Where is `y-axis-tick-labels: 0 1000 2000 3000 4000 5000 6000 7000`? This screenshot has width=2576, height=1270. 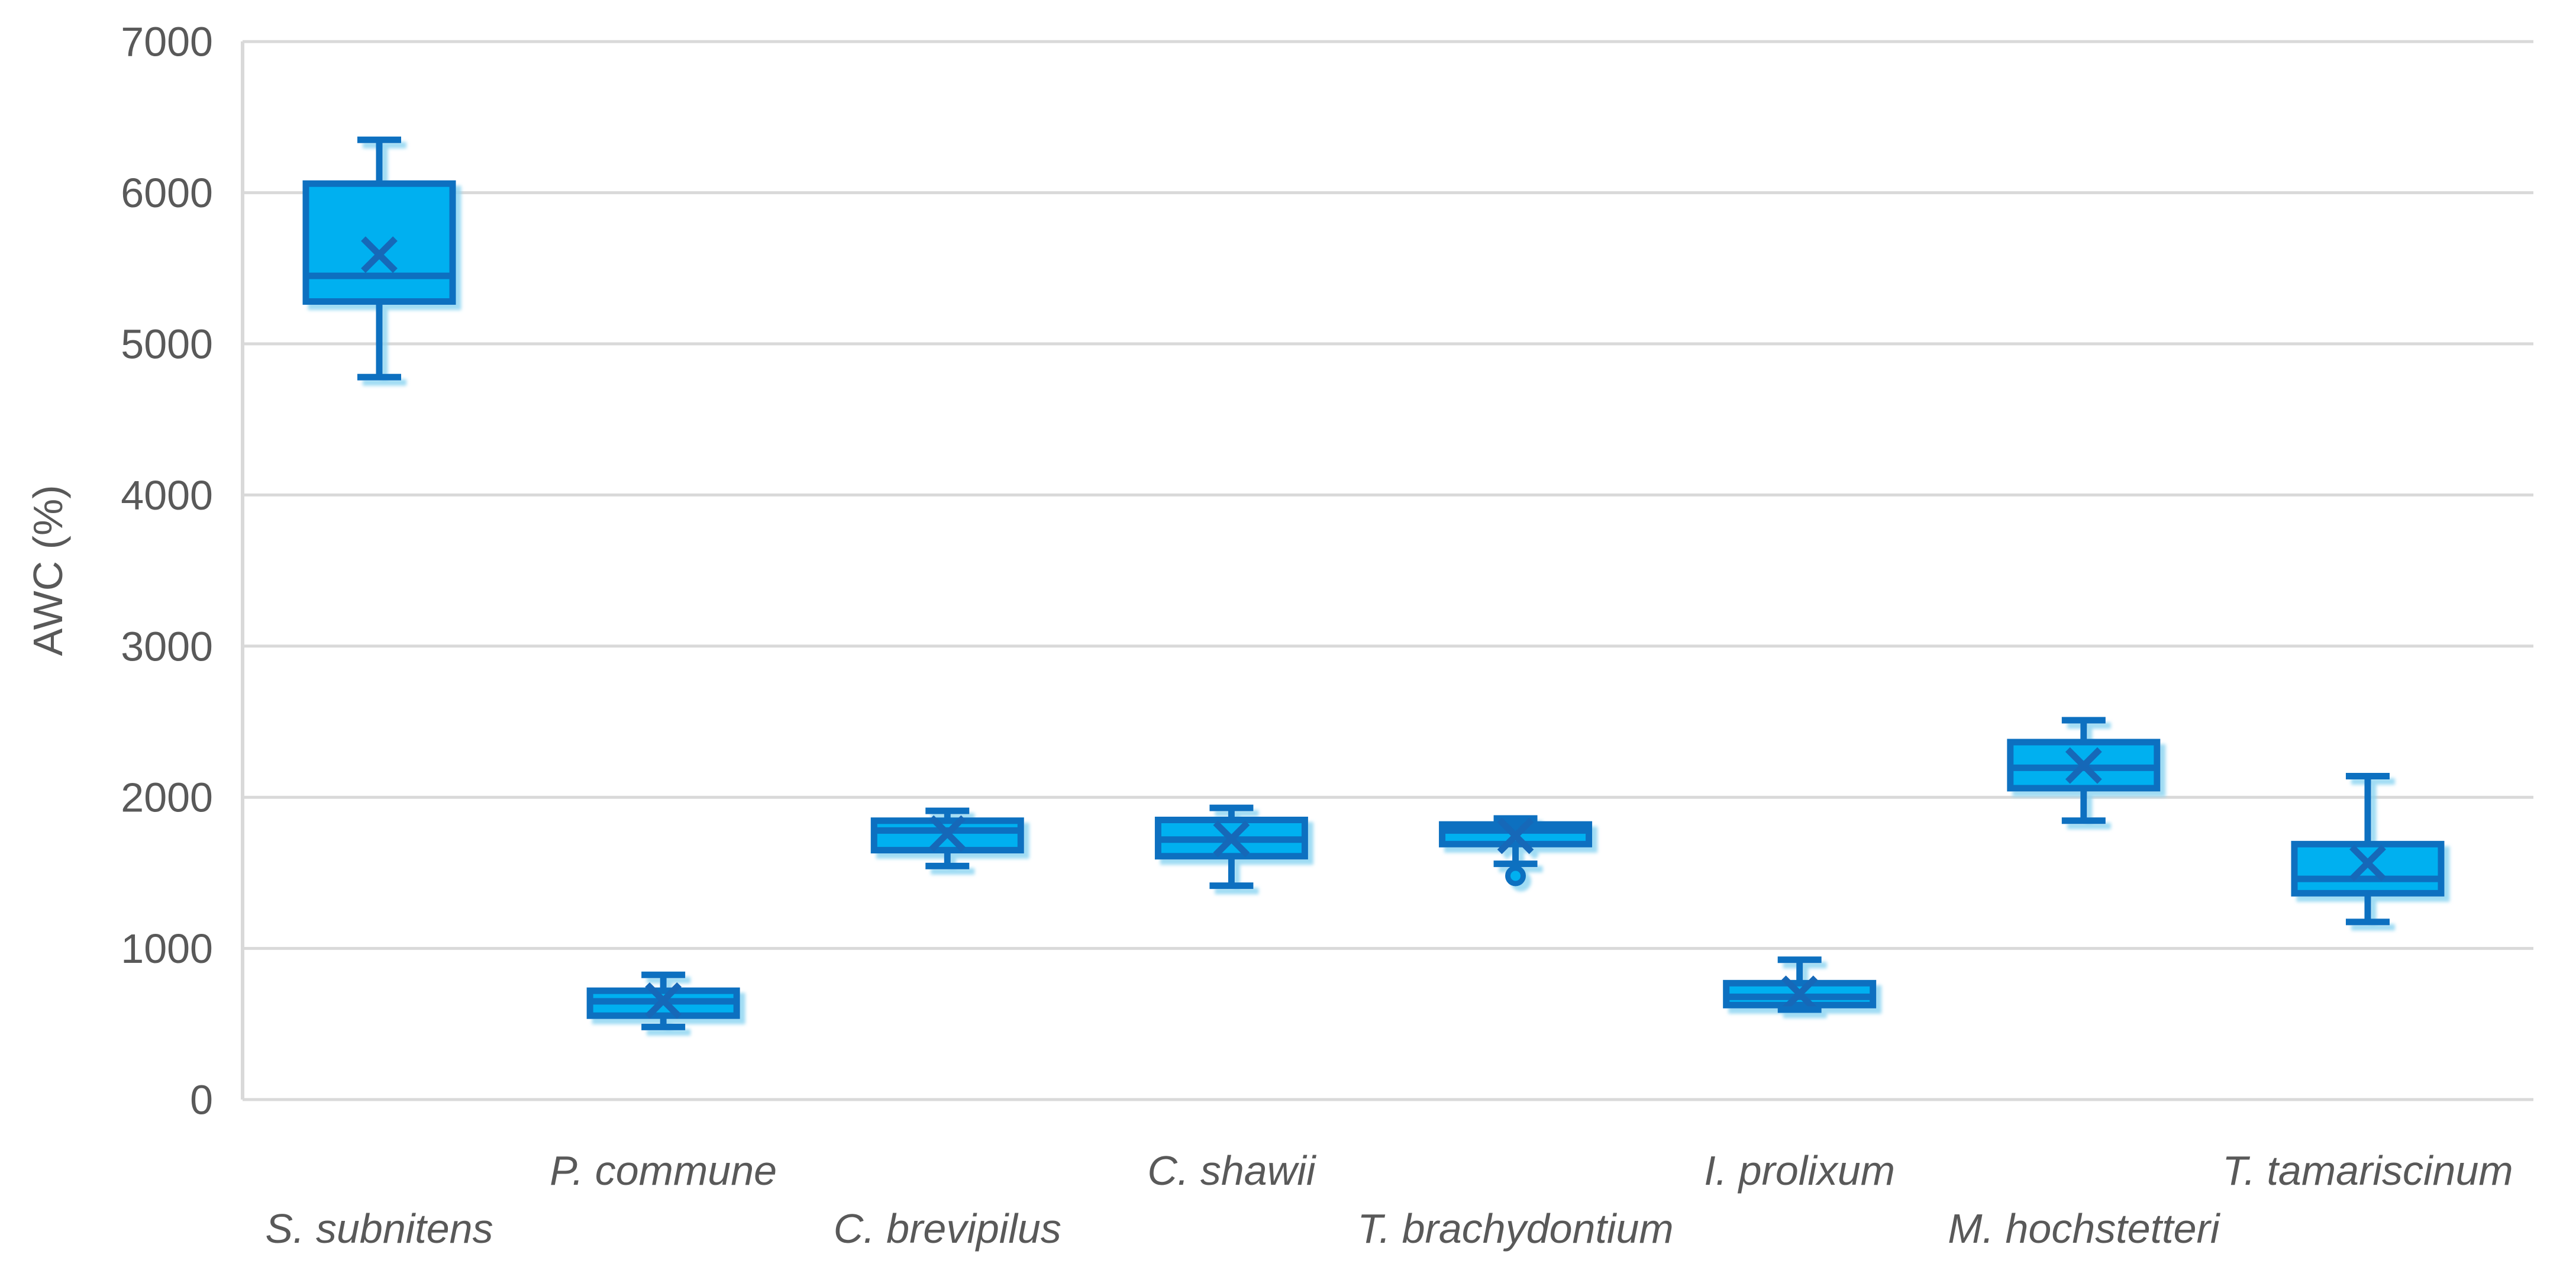
y-axis-tick-labels: 0 1000 2000 3000 4000 5000 6000 7000 is located at coordinates (167, 571).